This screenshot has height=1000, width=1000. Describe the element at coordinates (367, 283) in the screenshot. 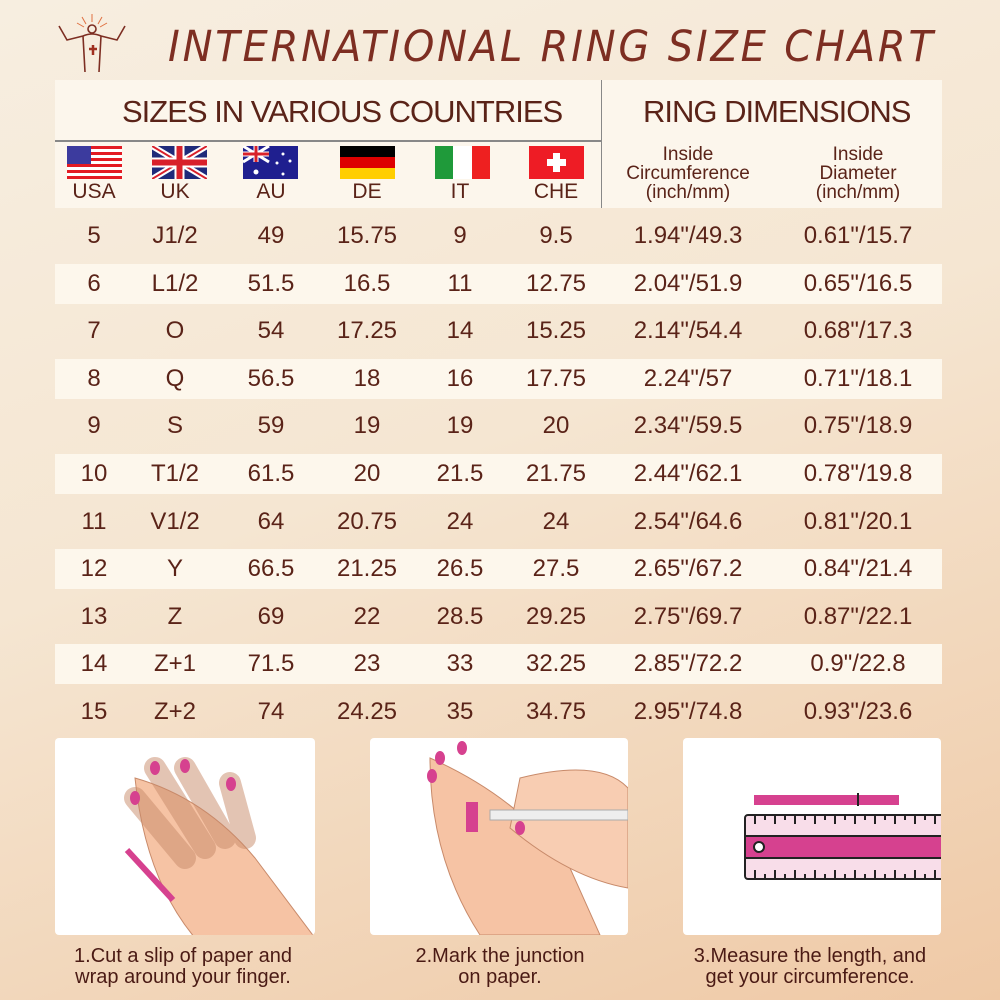

I see `cell-de: 16.5` at that location.